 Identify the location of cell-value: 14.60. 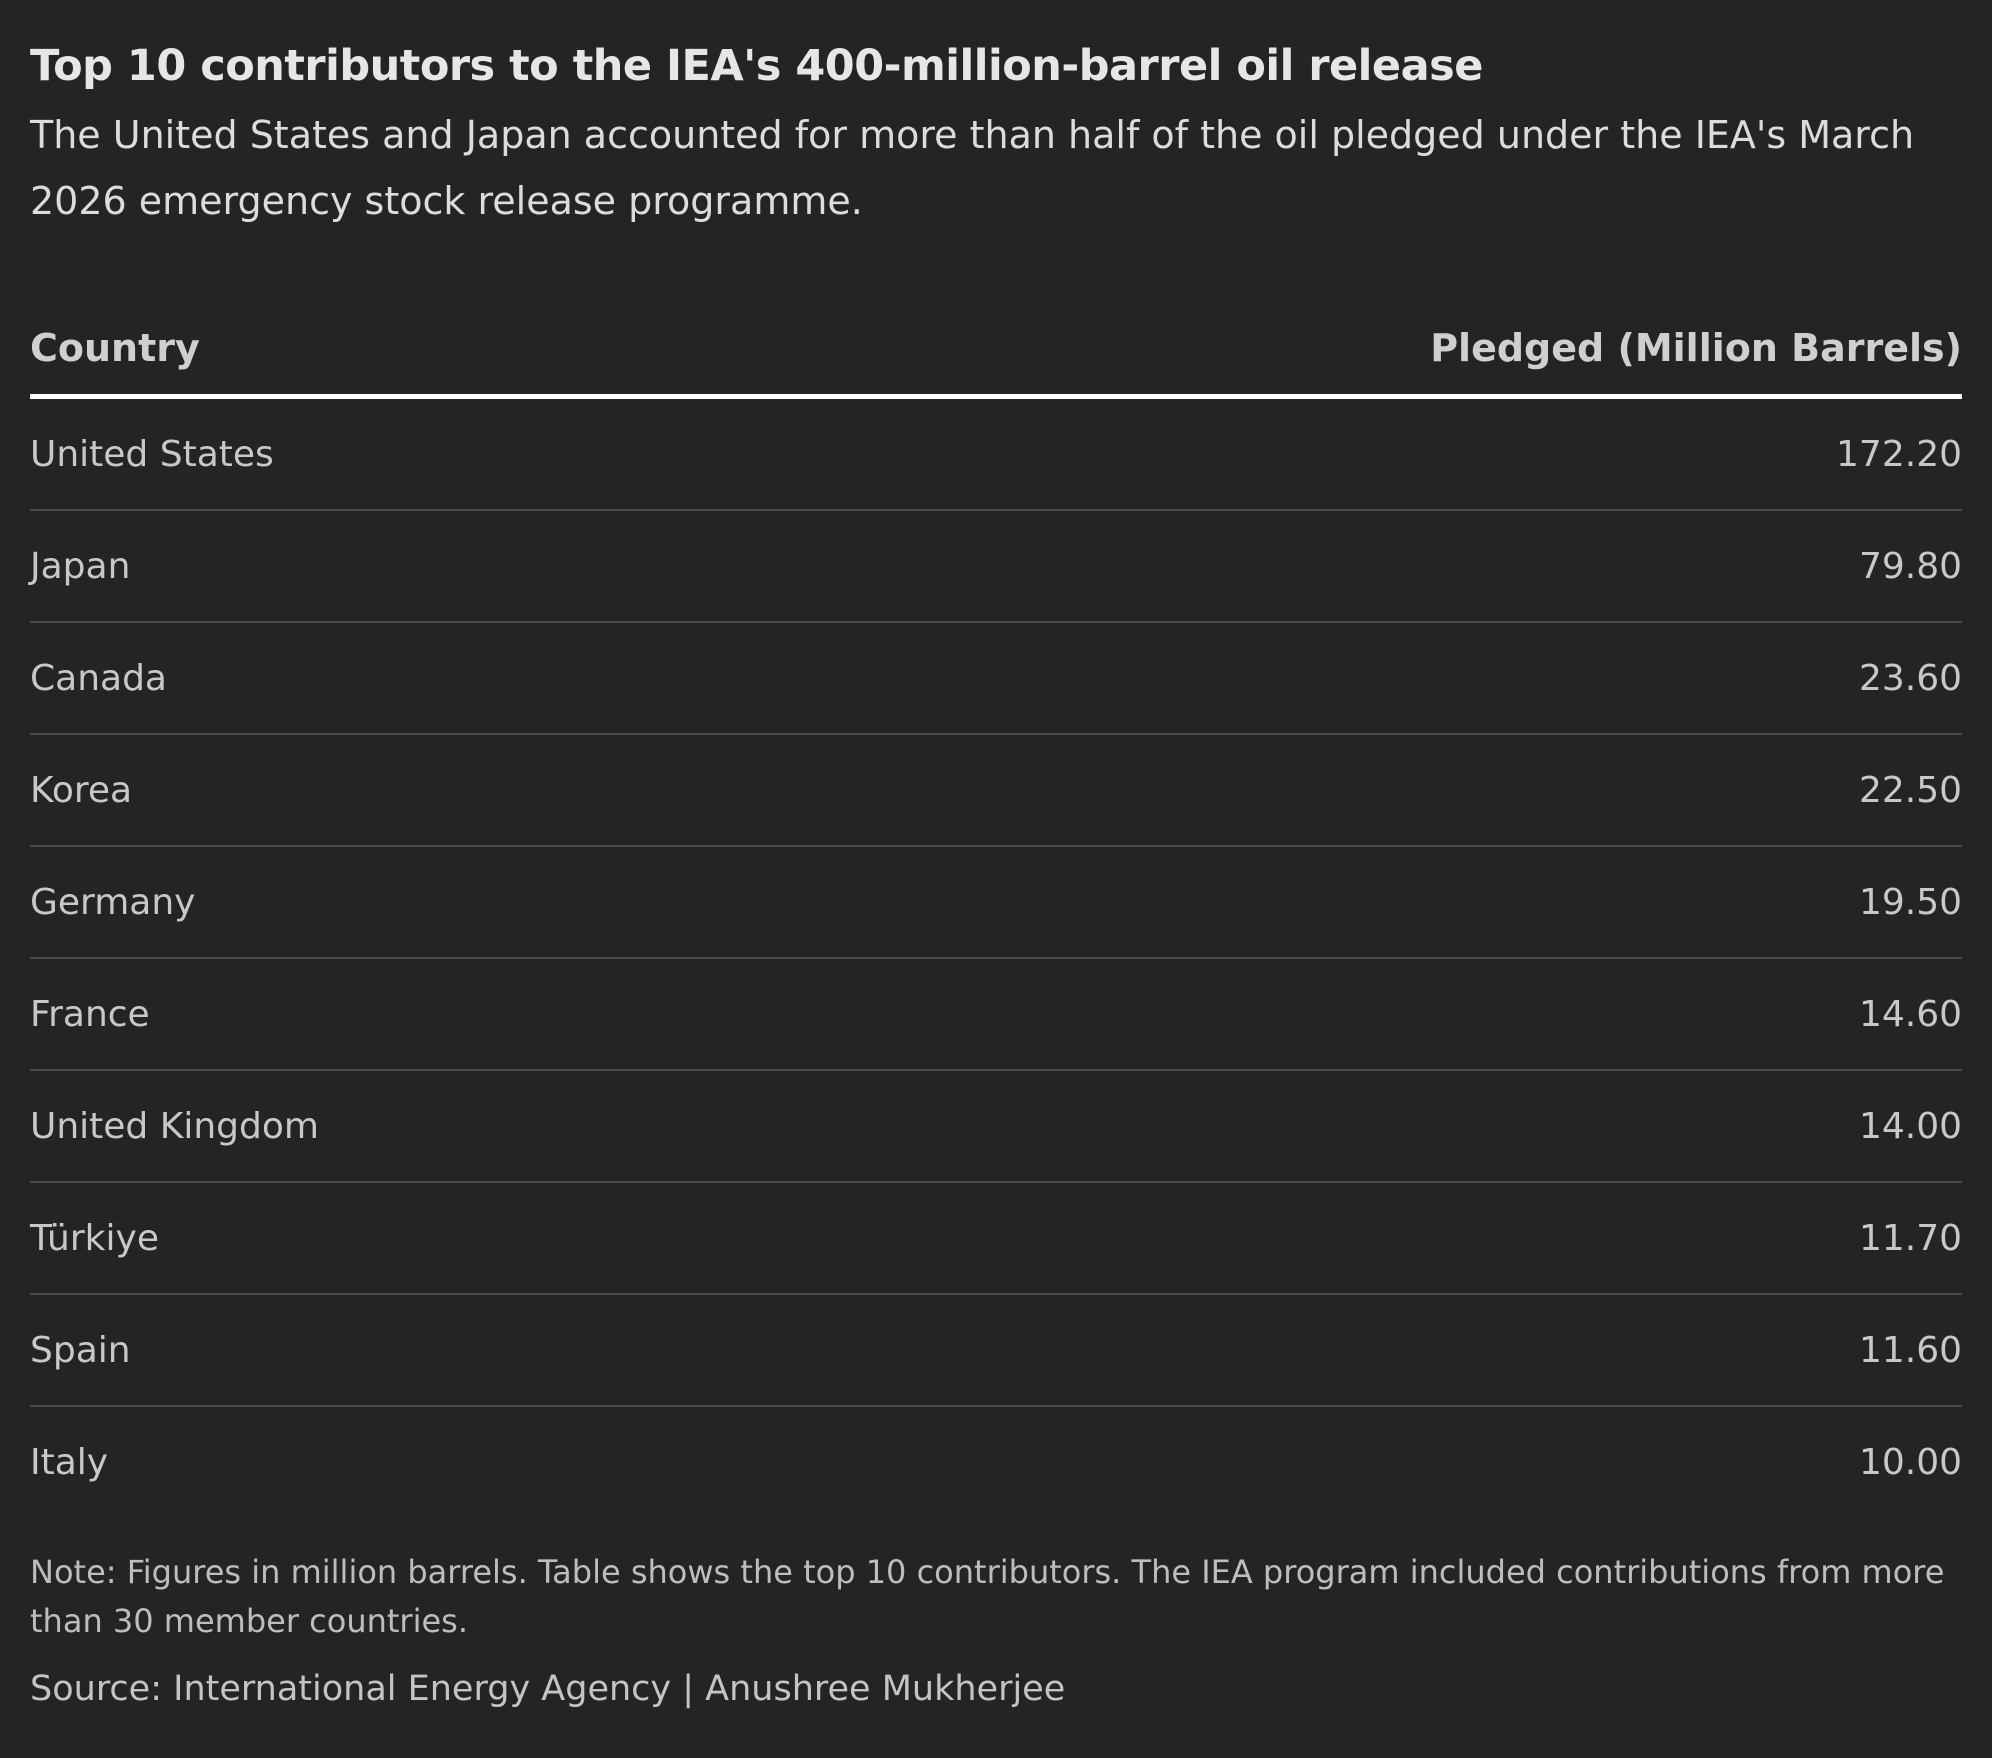
(1336, 1014).